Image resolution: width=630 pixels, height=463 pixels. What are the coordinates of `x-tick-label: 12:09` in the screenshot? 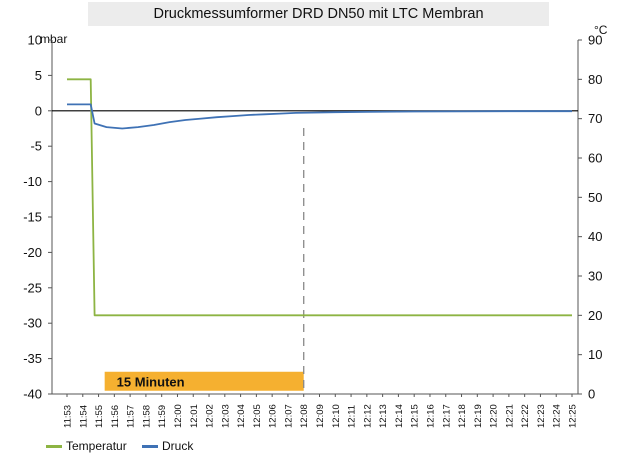 It's located at (320, 416).